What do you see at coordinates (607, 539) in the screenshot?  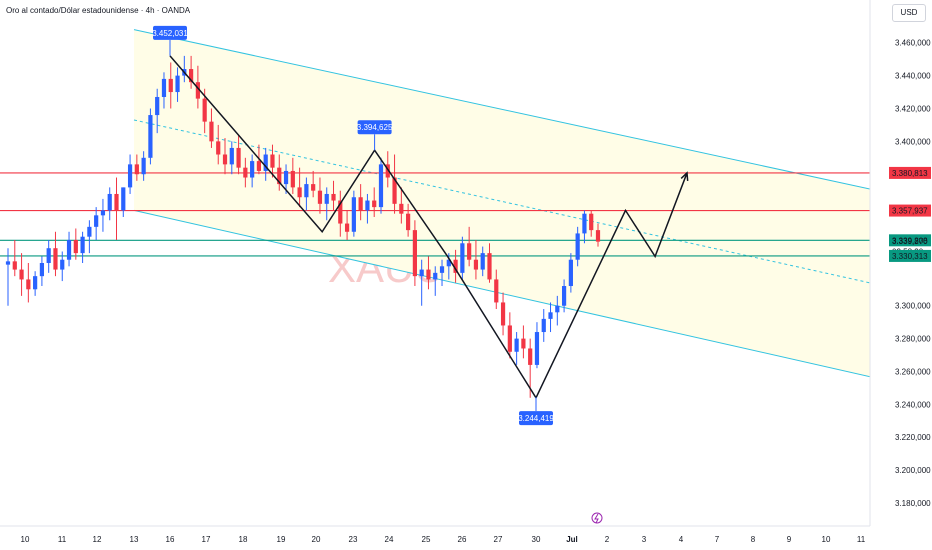 I see `time-axis-label: 2` at bounding box center [607, 539].